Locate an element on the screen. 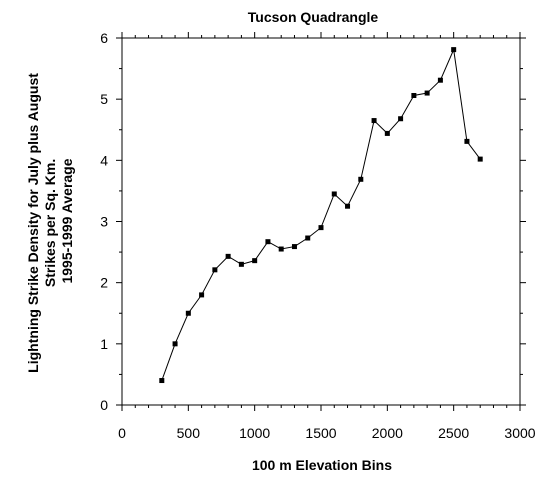 The image size is (550, 480). x-tick-label: 1000 is located at coordinates (254, 433).